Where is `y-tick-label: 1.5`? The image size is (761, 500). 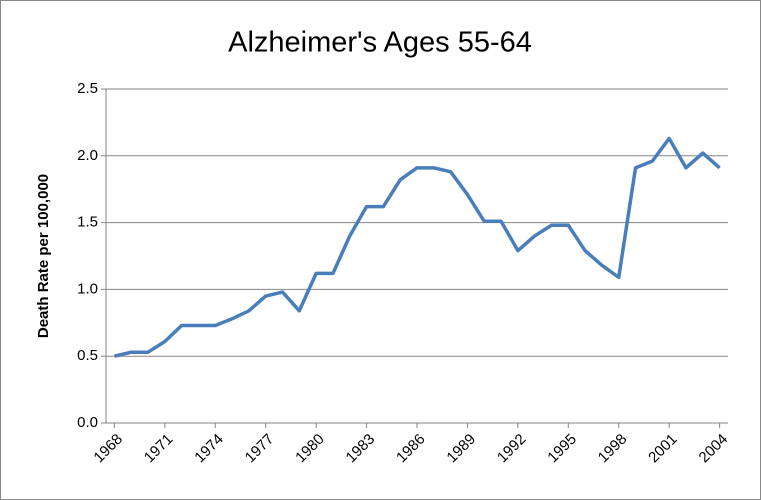
y-tick-label: 1.5 is located at coordinates (87, 222).